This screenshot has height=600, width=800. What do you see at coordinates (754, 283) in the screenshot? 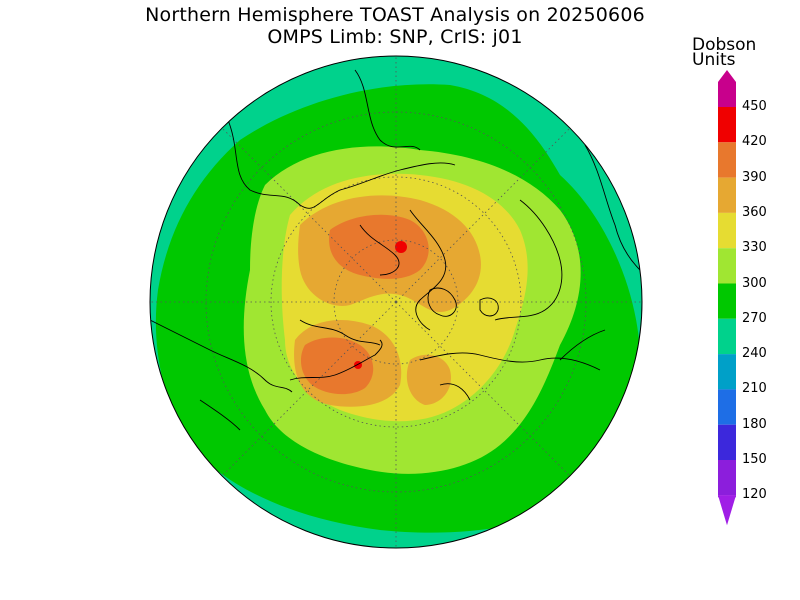
I see `colorbar-tick-label: 300` at bounding box center [754, 283].